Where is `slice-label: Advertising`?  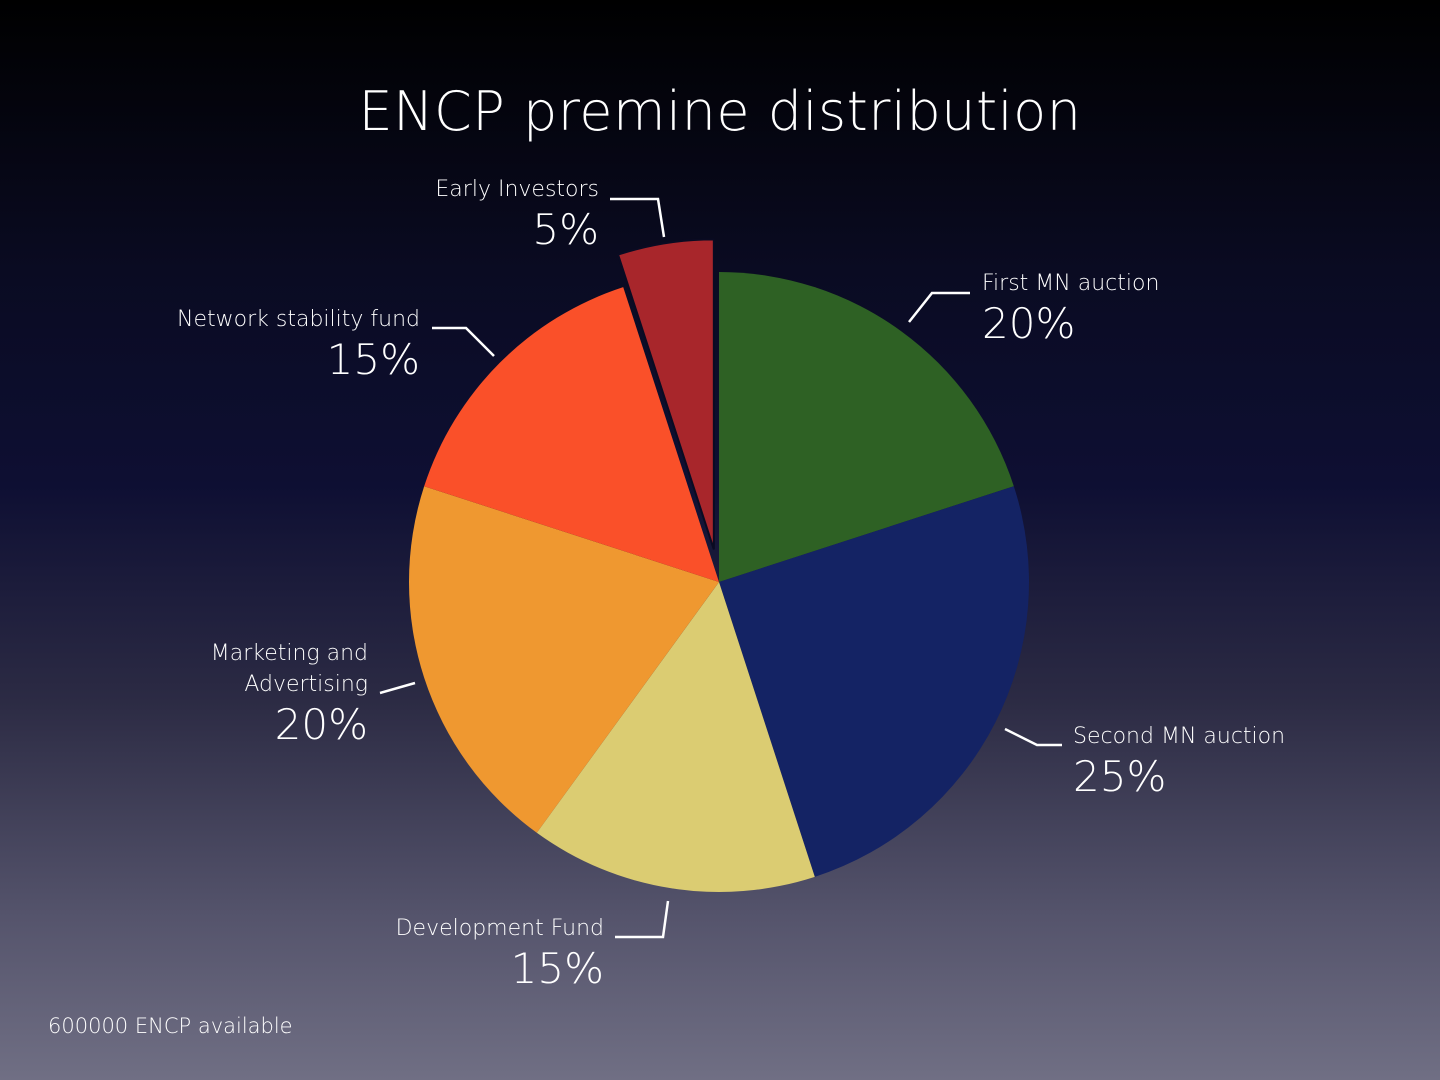 slice-label: Advertising is located at coordinates (306, 684).